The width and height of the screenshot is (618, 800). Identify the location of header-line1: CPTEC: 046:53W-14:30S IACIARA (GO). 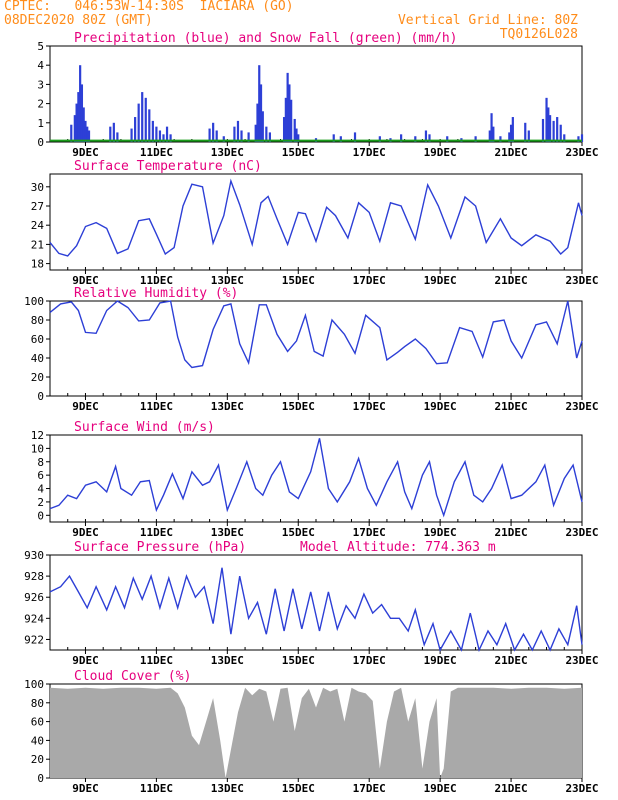
(149, 7).